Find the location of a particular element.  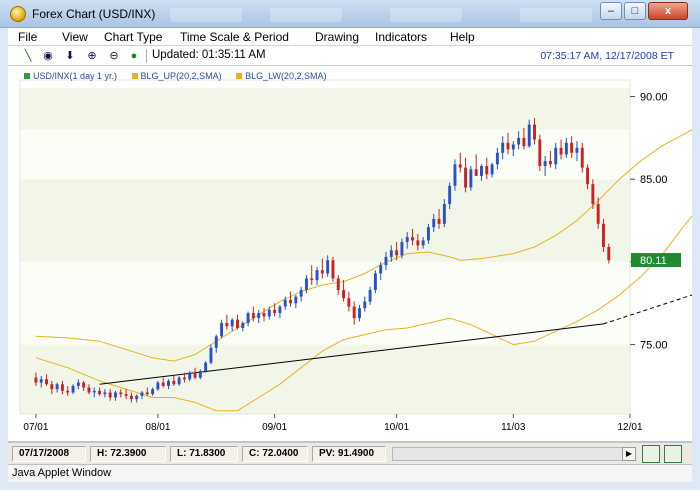

status-date: 07/17/2008 is located at coordinates (49, 454).